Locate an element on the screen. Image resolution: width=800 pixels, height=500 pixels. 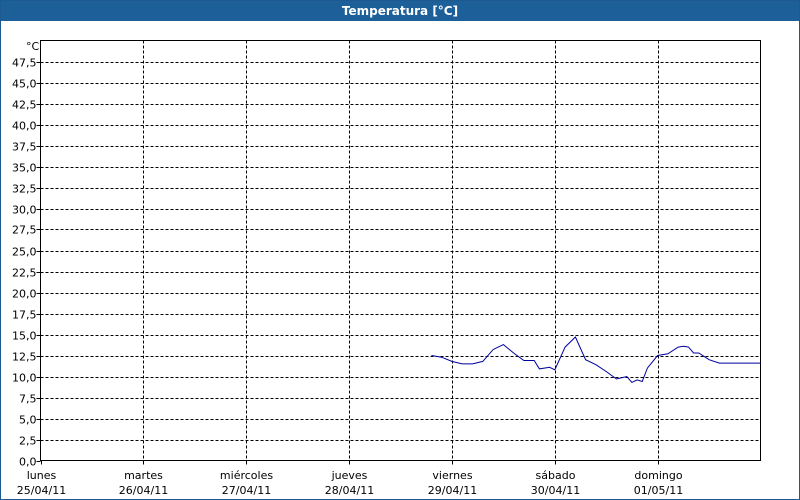
x-tick-day-label: jueves is located at coordinates (349, 475).